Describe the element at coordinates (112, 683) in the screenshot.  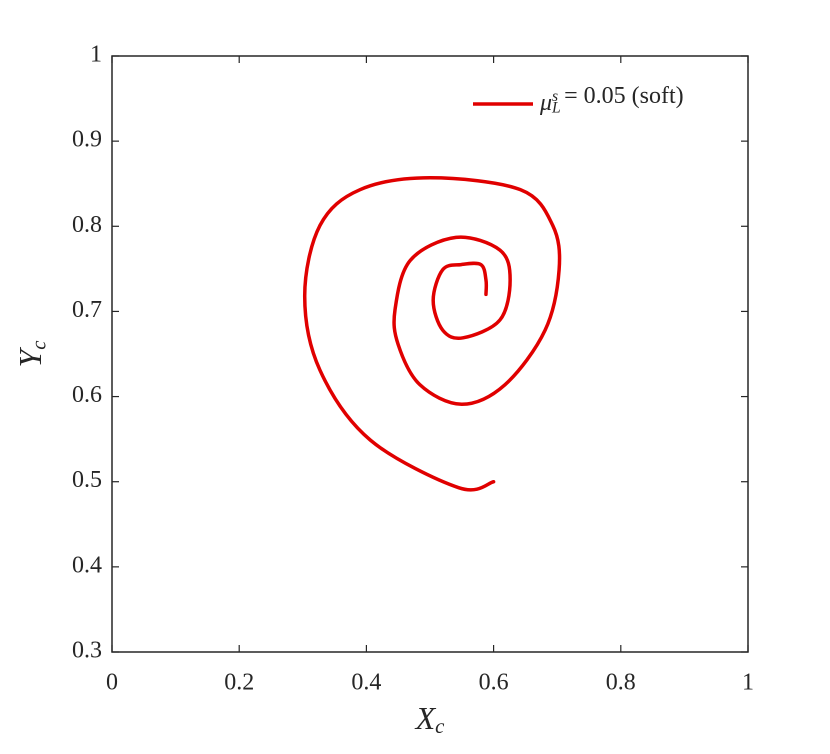
I see `x-tick-label: 0` at that location.